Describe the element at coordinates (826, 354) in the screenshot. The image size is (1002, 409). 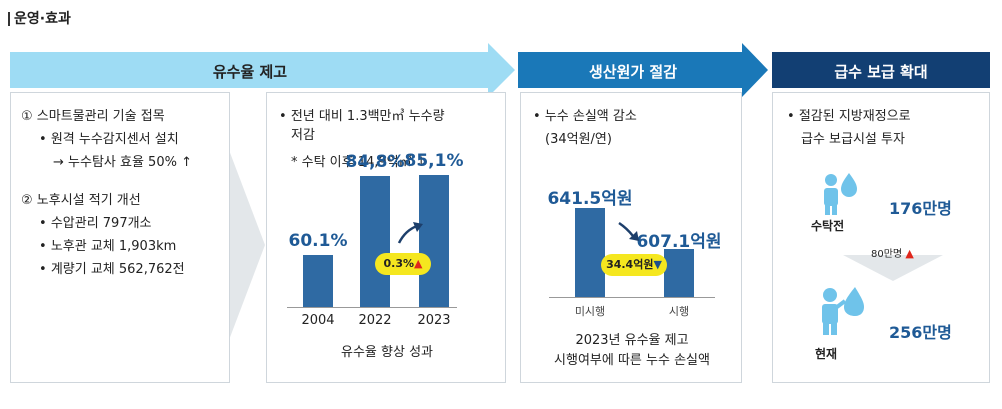
I see `after-label: 현재` at that location.